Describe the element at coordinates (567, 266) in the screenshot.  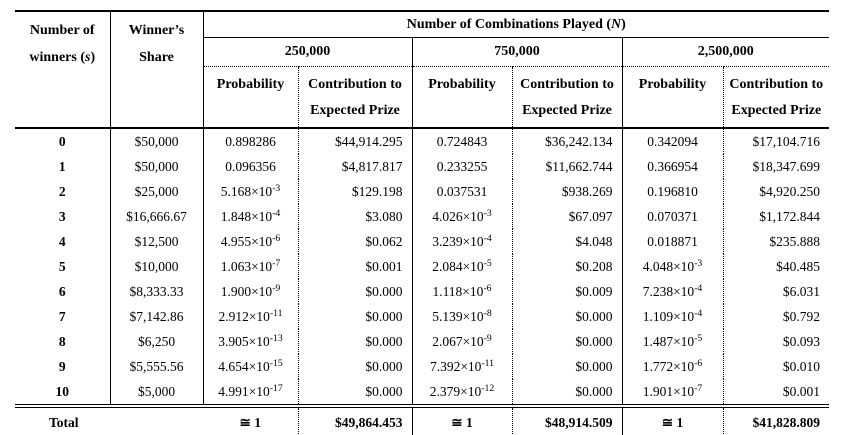
I see `contribution-750k-cell: $0.208` at that location.